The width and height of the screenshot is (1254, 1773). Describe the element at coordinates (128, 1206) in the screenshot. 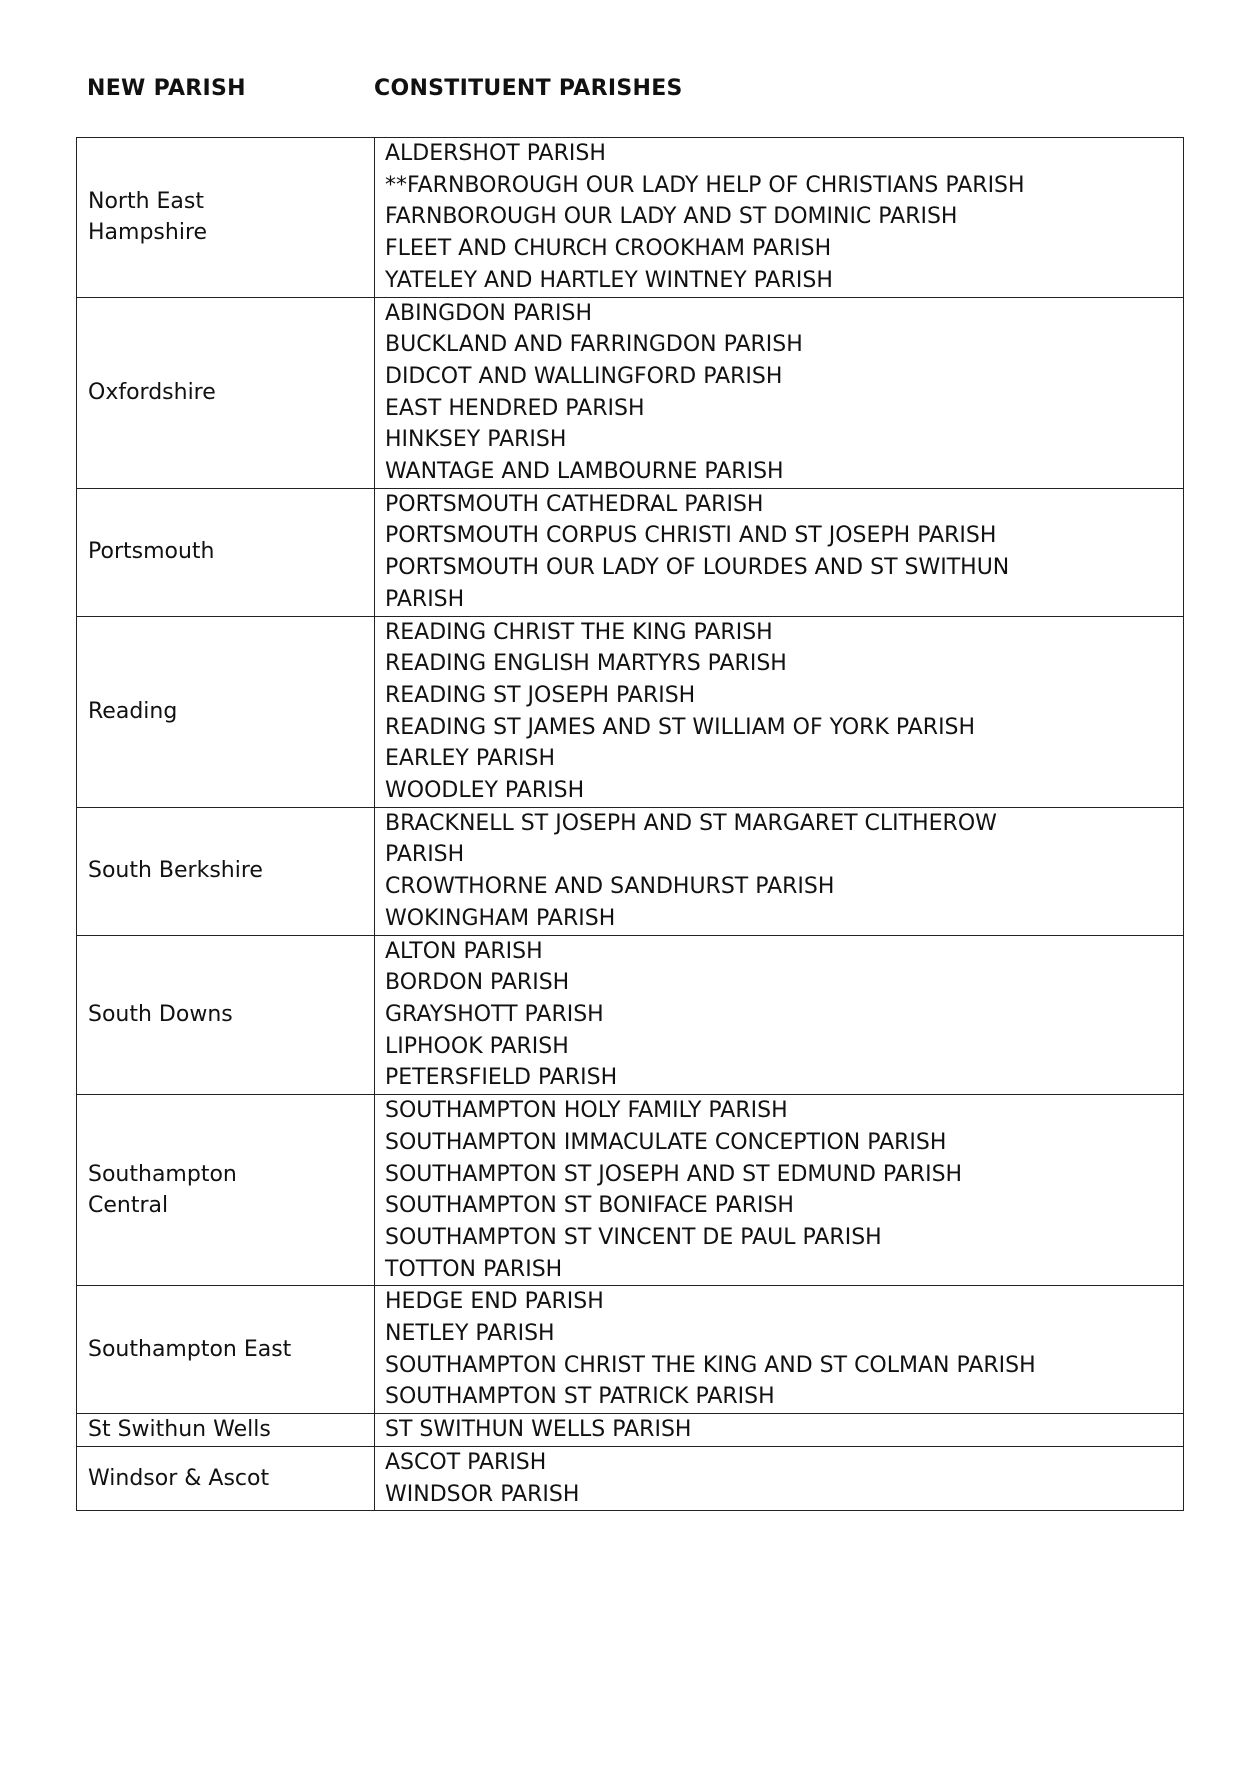

I see `new-parish-name: Central` at that location.